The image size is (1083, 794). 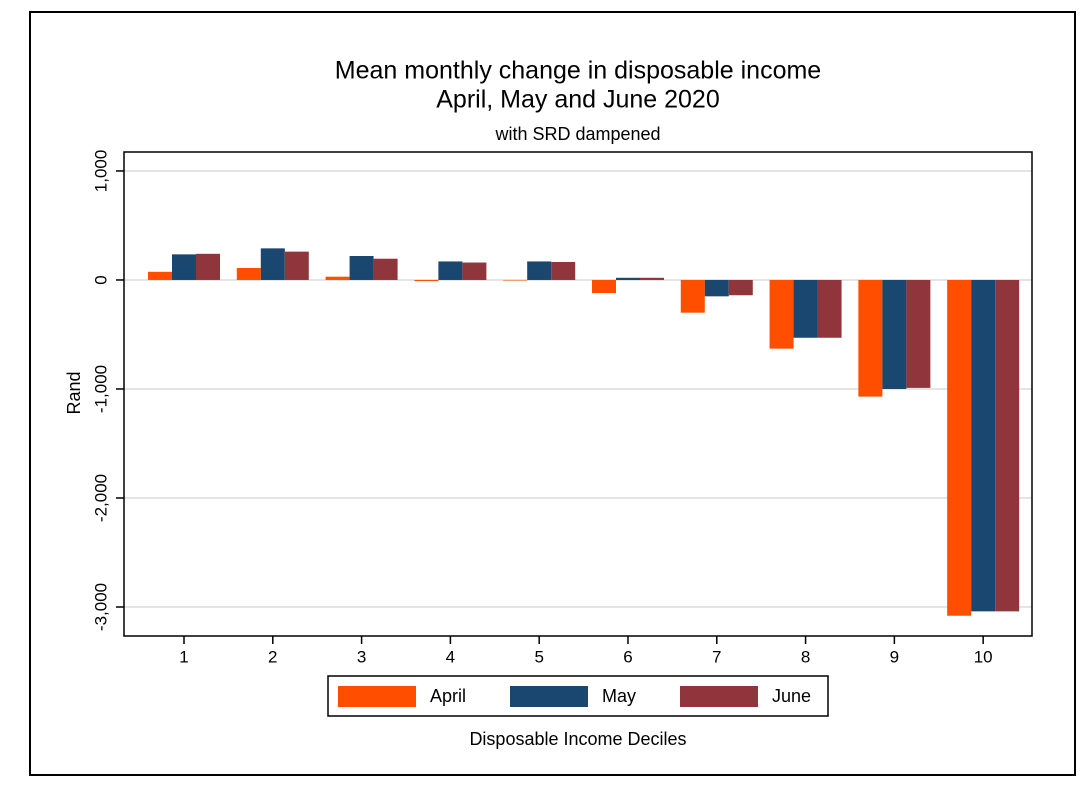 What do you see at coordinates (894, 656) in the screenshot?
I see `x-tick-label: 9` at bounding box center [894, 656].